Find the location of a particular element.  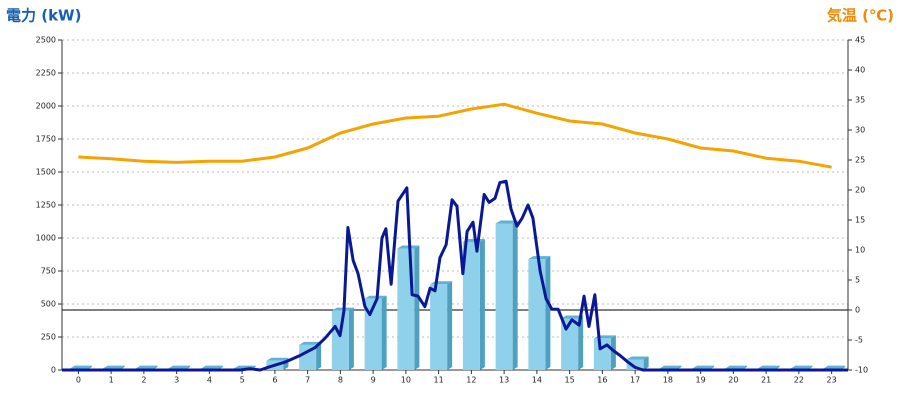

x-tick-label: 17 is located at coordinates (635, 380).